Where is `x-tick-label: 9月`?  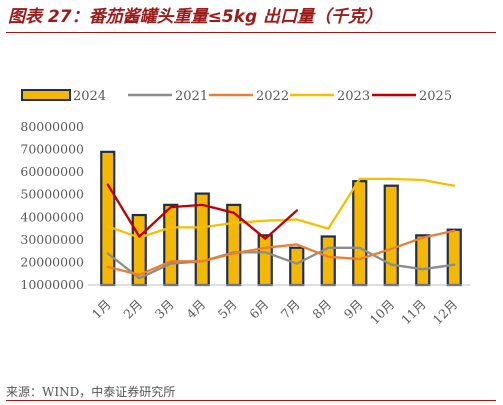 x-tick-label: 9月 is located at coordinates (353, 309).